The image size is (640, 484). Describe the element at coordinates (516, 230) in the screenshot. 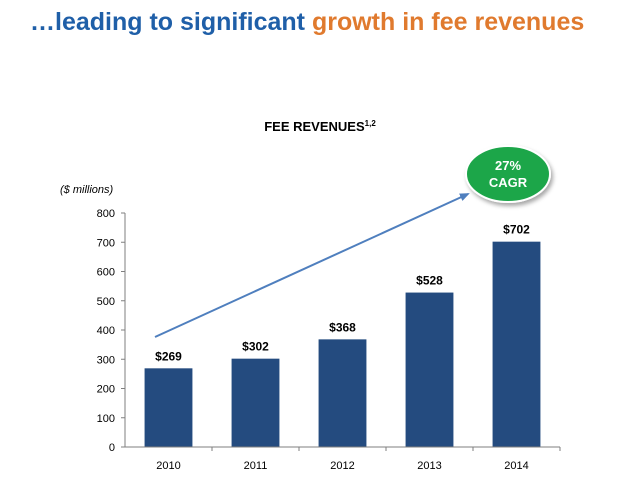

I see `value-label-2014: $702` at that location.